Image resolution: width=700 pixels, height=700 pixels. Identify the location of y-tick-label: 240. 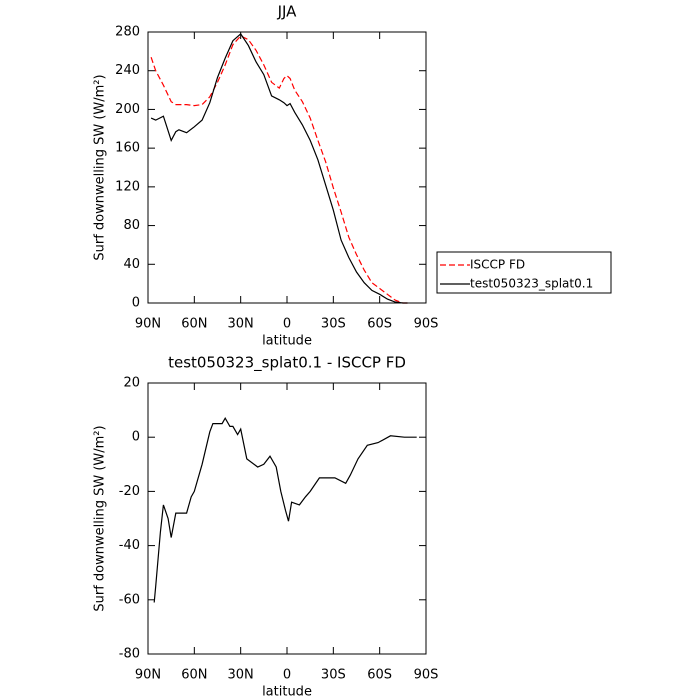
(127, 70).